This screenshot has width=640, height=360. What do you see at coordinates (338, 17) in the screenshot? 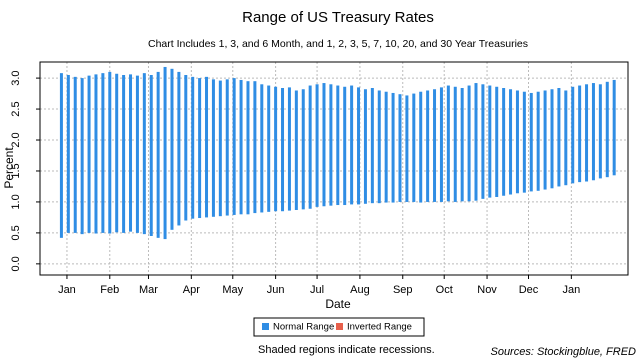
I see `chart-title: Range of US Treasury Rates` at bounding box center [338, 17].